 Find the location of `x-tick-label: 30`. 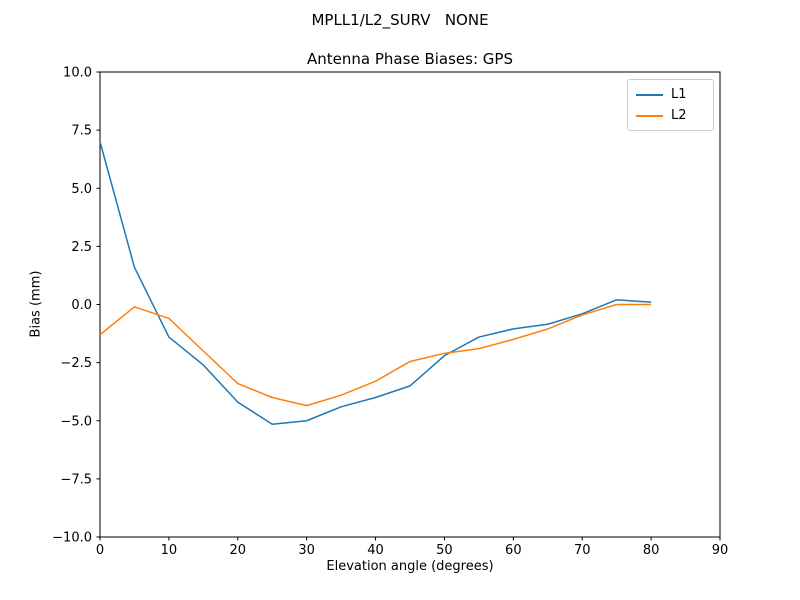

x-tick-label: 30 is located at coordinates (306, 550).